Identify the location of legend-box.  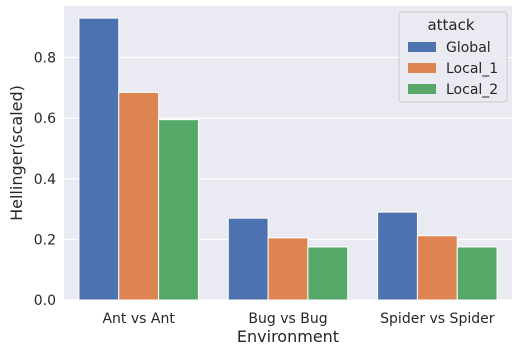
(453, 57).